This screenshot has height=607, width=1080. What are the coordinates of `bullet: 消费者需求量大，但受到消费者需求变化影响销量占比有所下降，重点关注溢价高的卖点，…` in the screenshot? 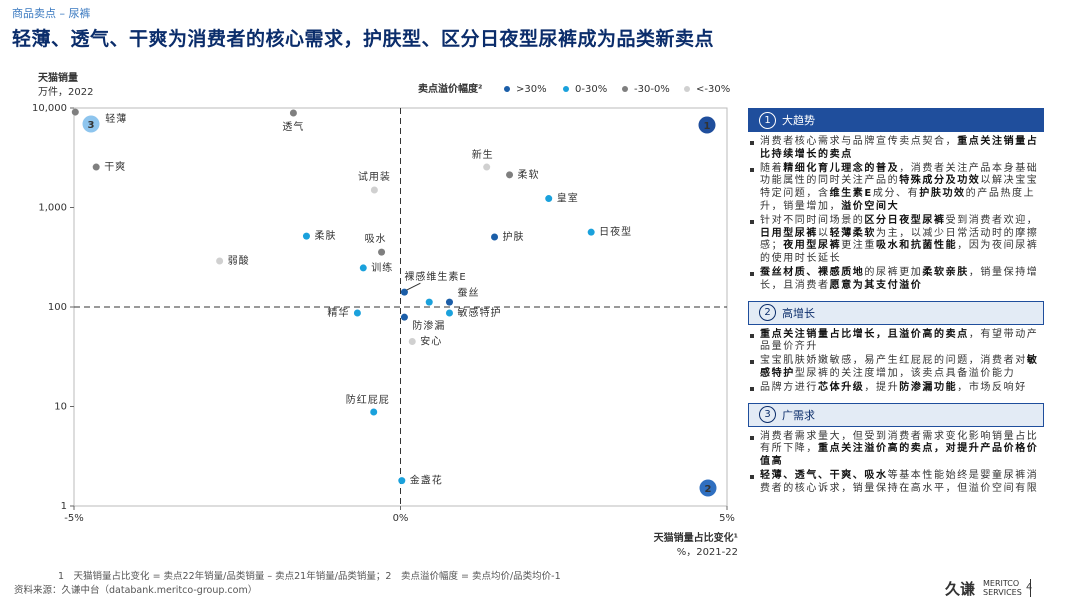 It's located at (896, 450).